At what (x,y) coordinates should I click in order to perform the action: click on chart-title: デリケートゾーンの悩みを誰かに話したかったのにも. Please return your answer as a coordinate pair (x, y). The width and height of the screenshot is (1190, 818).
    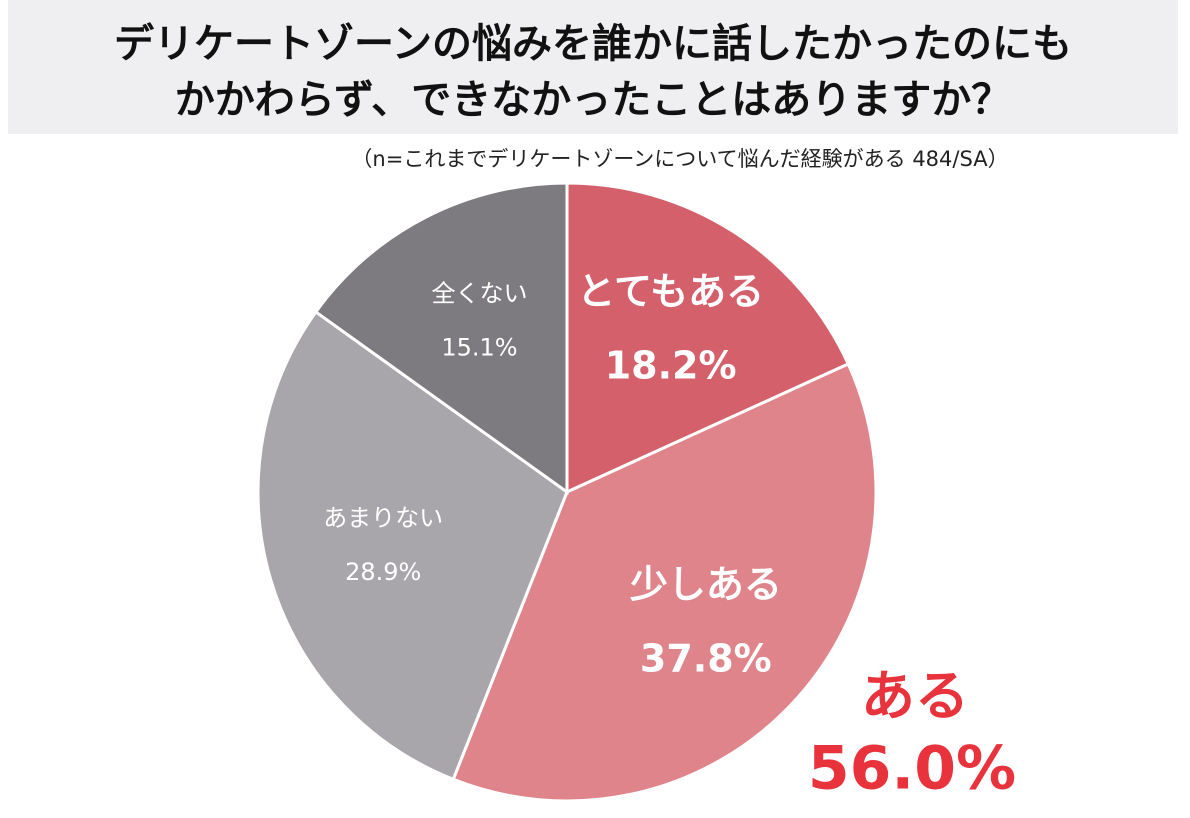
    Looking at the image, I should click on (593, 44).